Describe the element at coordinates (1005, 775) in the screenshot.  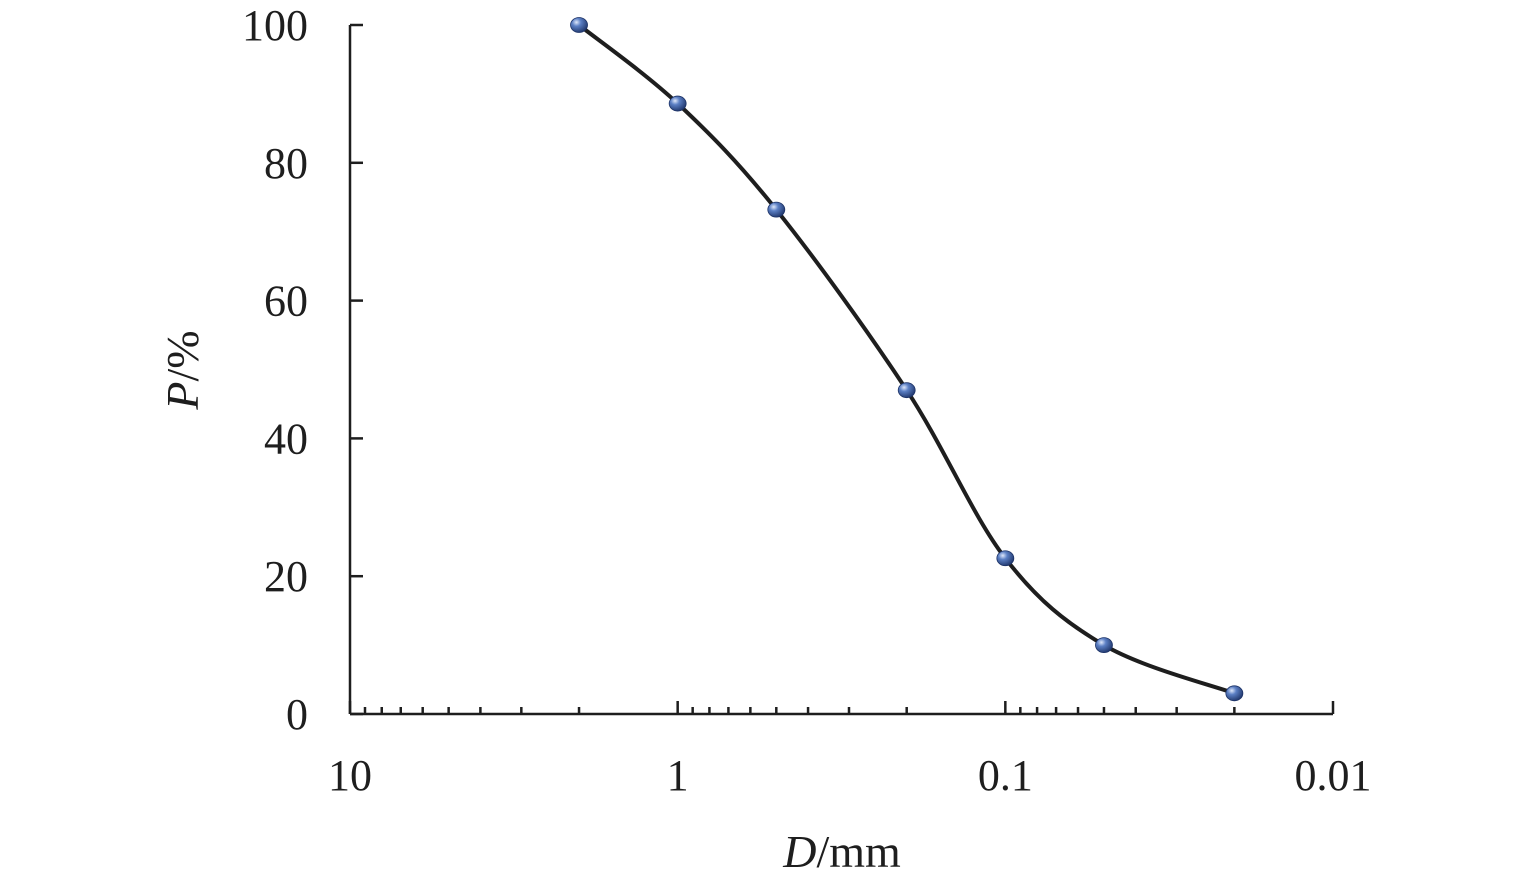
I see `x-tick-label-0_1: 0.1` at that location.